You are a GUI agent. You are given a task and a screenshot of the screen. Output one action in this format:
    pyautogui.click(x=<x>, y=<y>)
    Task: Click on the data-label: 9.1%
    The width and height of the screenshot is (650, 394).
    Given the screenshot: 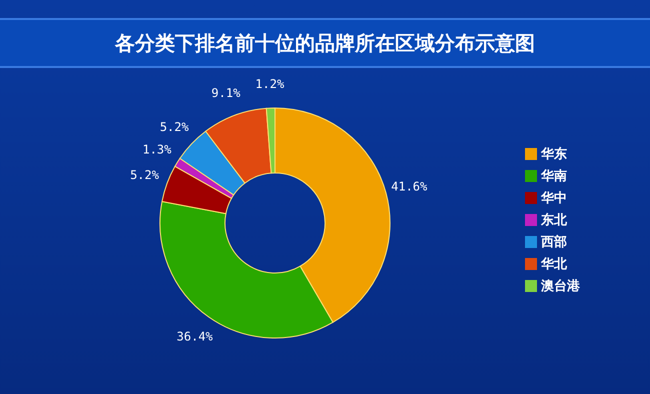 What is the action you would take?
    pyautogui.click(x=226, y=93)
    